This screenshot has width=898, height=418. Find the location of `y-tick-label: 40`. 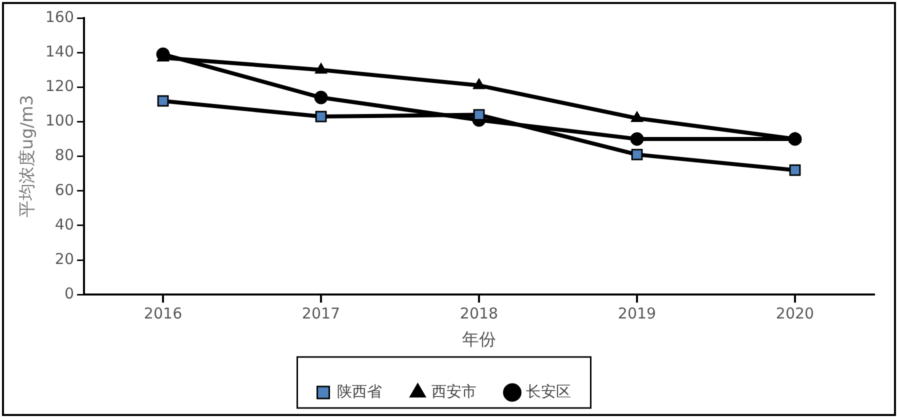

y-tick-label: 40 is located at coordinates (64, 224).